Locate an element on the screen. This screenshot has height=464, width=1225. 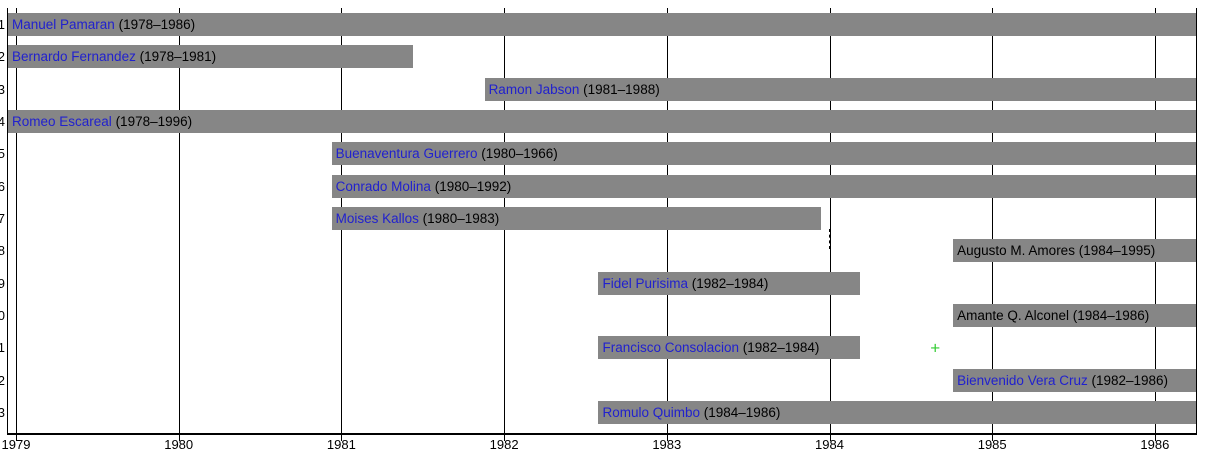
axis-tick-1979 is located at coordinates (16, 438).